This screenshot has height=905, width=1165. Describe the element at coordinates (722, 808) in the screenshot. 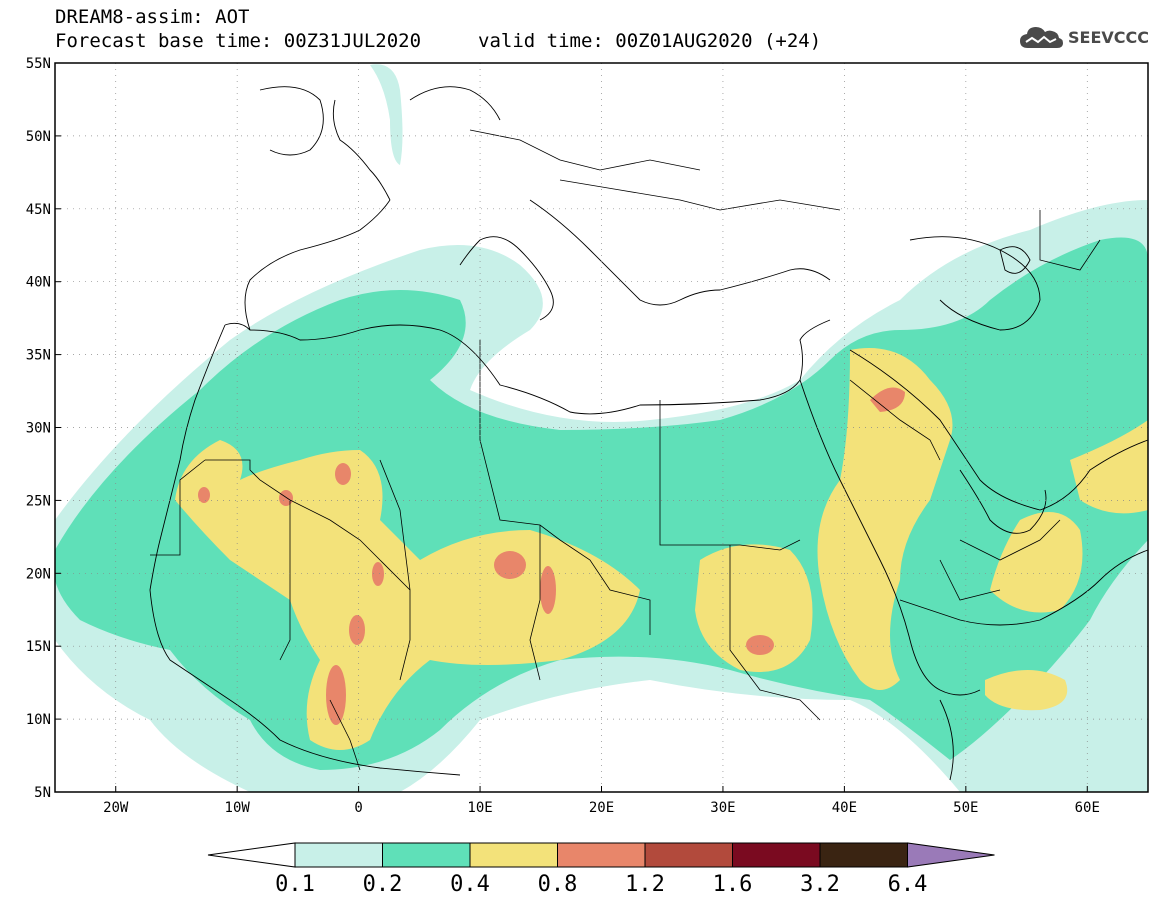

I see `lon-tick-label: 30E` at that location.